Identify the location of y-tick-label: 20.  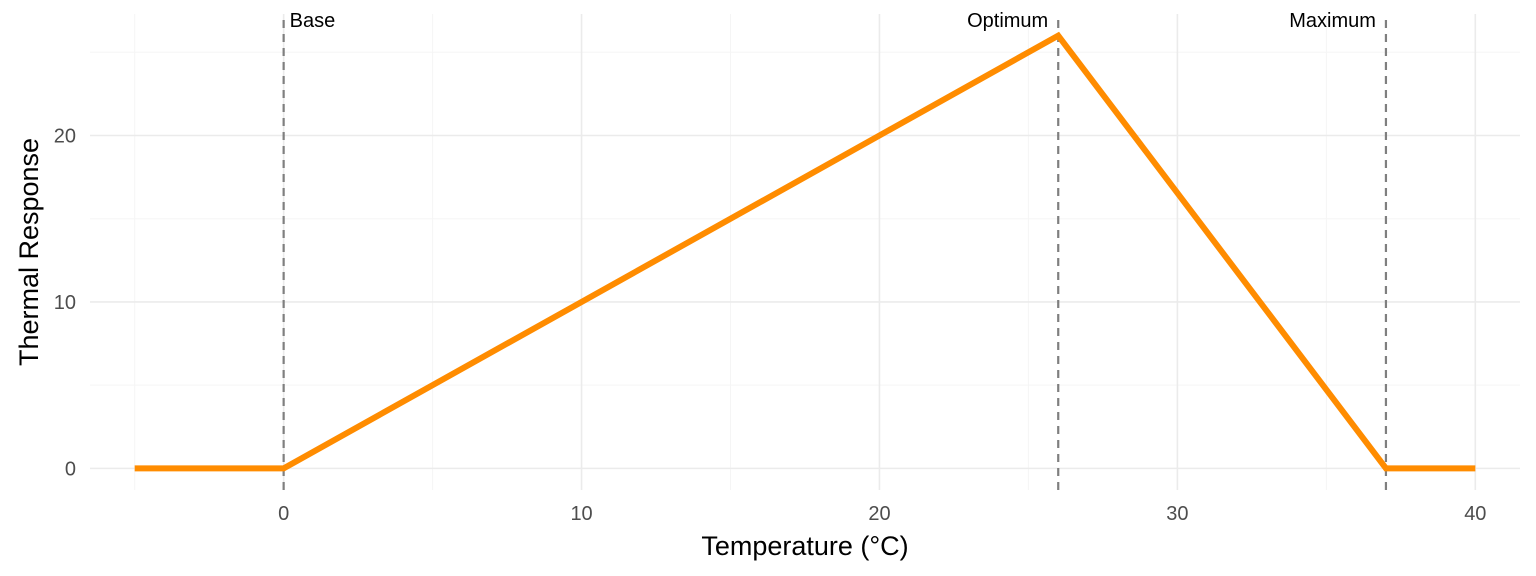
(65, 136).